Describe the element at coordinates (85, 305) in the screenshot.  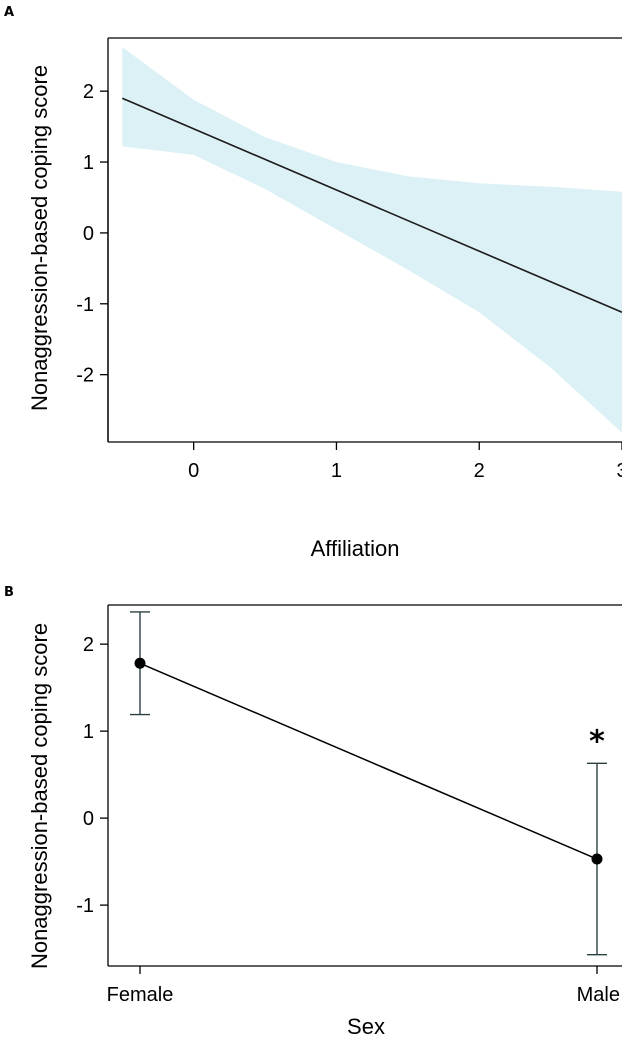
I see `a-y-tick-label: -1` at that location.